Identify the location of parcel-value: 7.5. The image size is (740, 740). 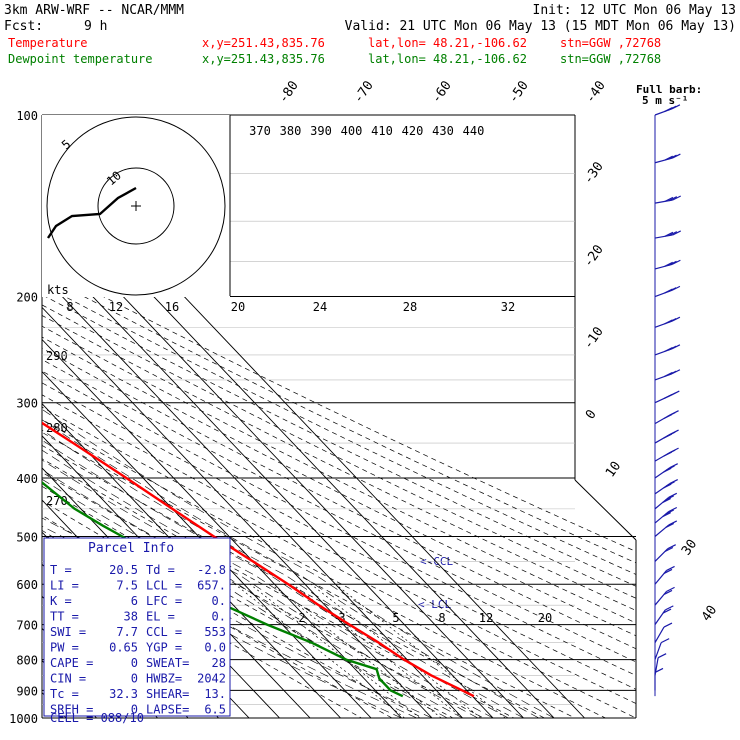
(127, 586).